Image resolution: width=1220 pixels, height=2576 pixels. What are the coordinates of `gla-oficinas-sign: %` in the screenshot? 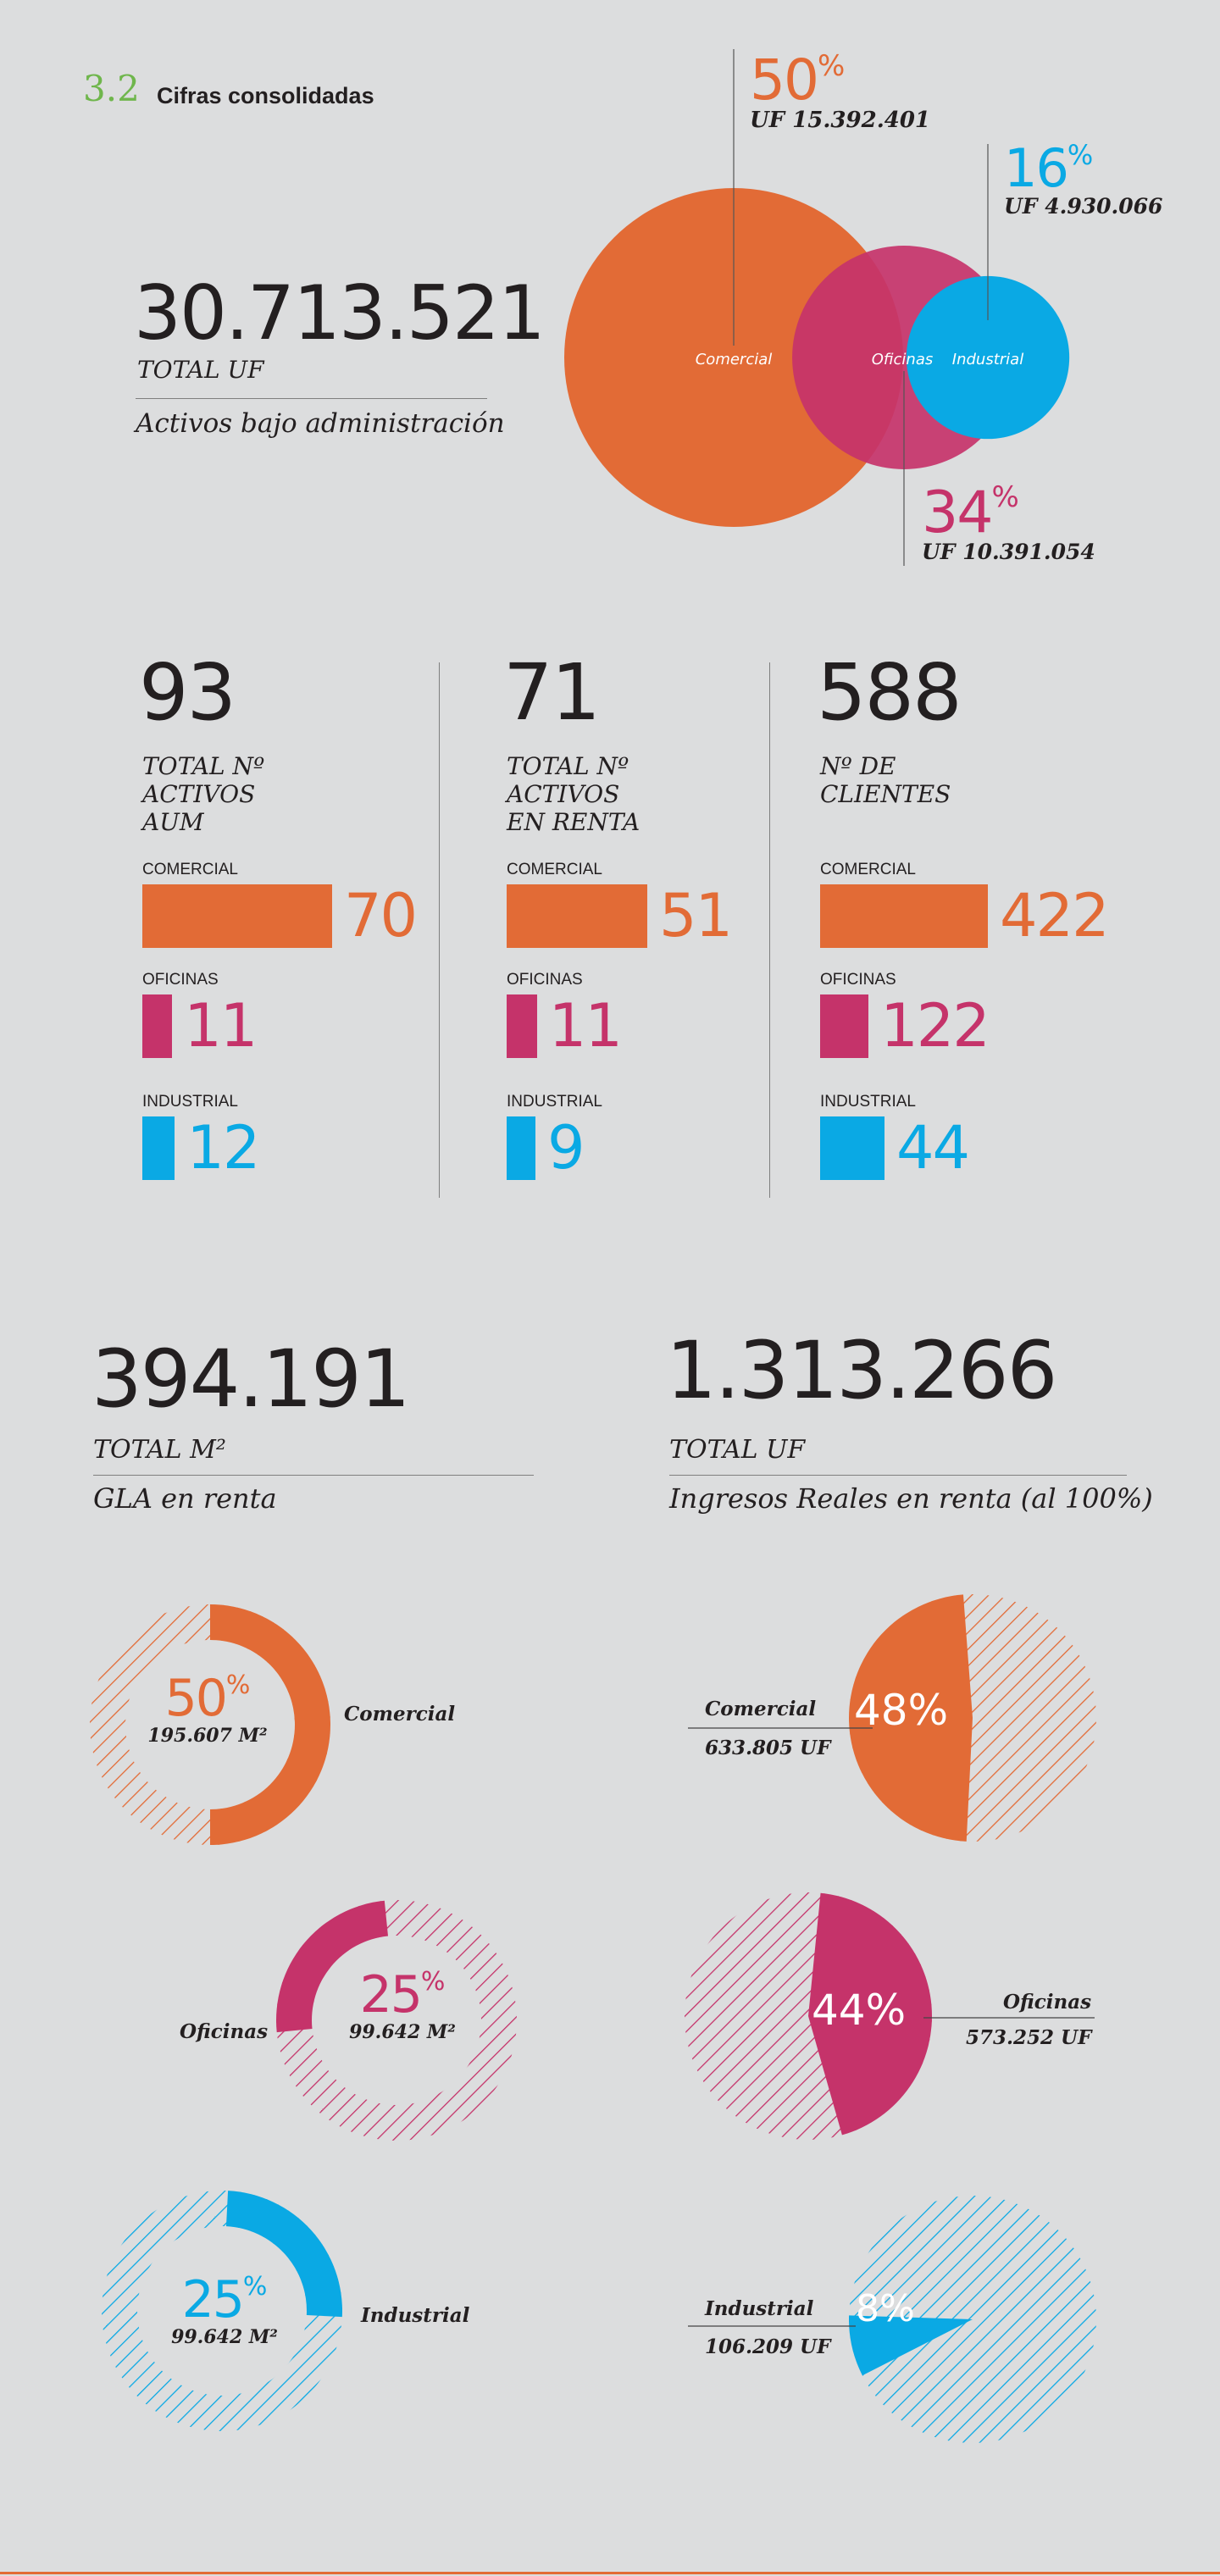 It's located at (433, 1982).